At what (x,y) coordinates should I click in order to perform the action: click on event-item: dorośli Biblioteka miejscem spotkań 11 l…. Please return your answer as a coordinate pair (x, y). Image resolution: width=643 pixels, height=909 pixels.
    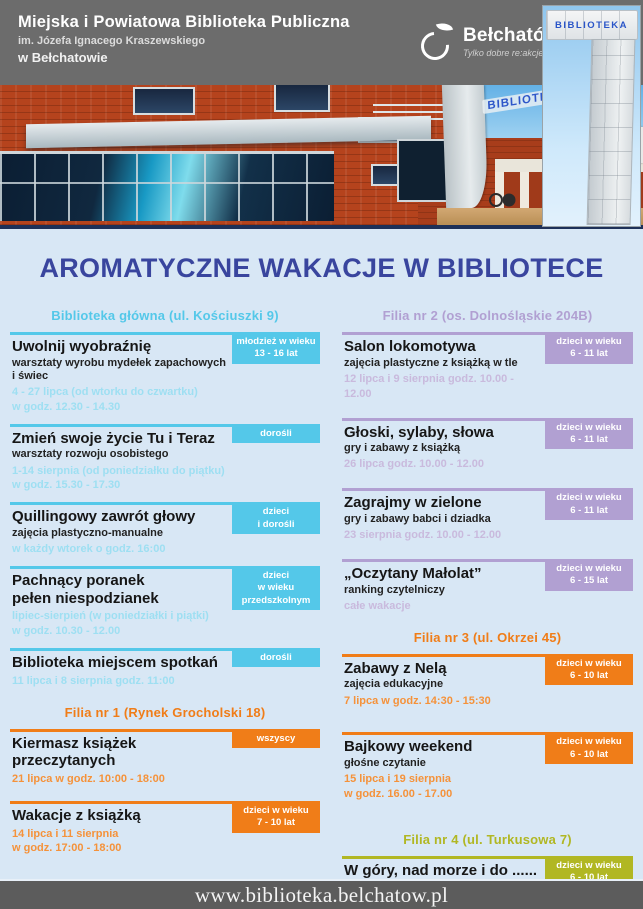
    Looking at the image, I should click on (165, 668).